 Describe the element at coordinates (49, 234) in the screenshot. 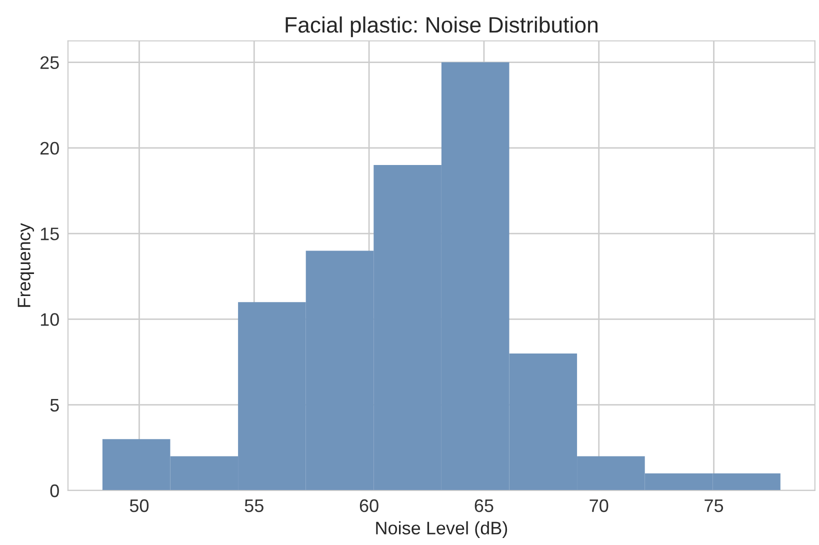

I see `y-tick-label: 15` at that location.